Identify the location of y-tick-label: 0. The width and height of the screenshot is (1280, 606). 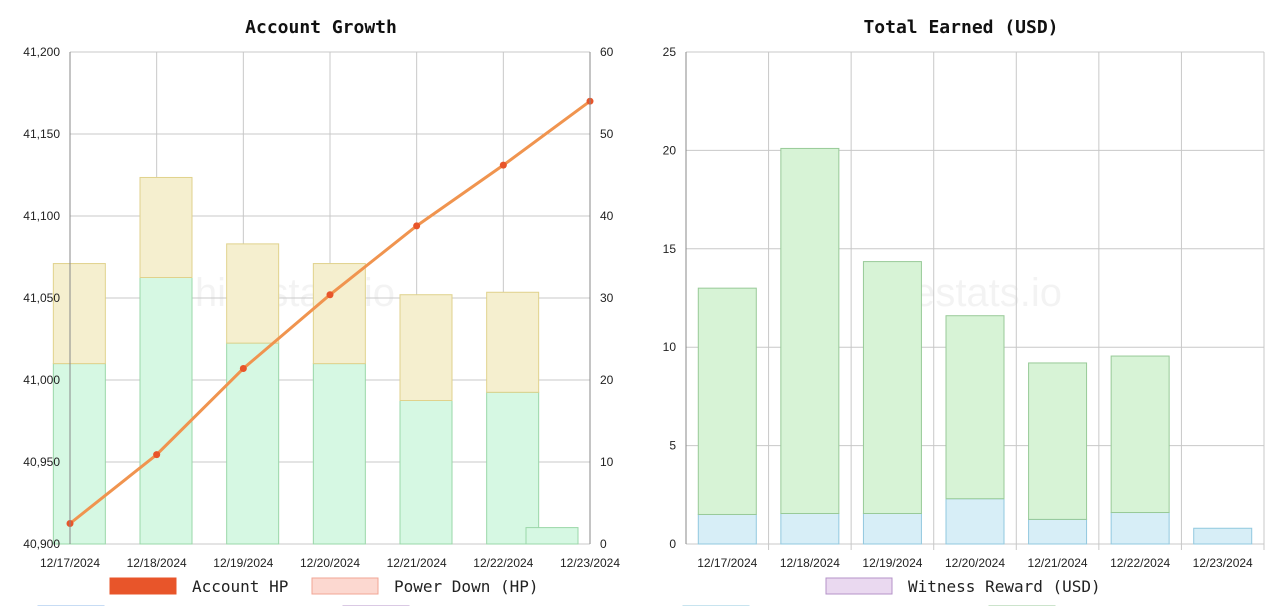
(672, 544).